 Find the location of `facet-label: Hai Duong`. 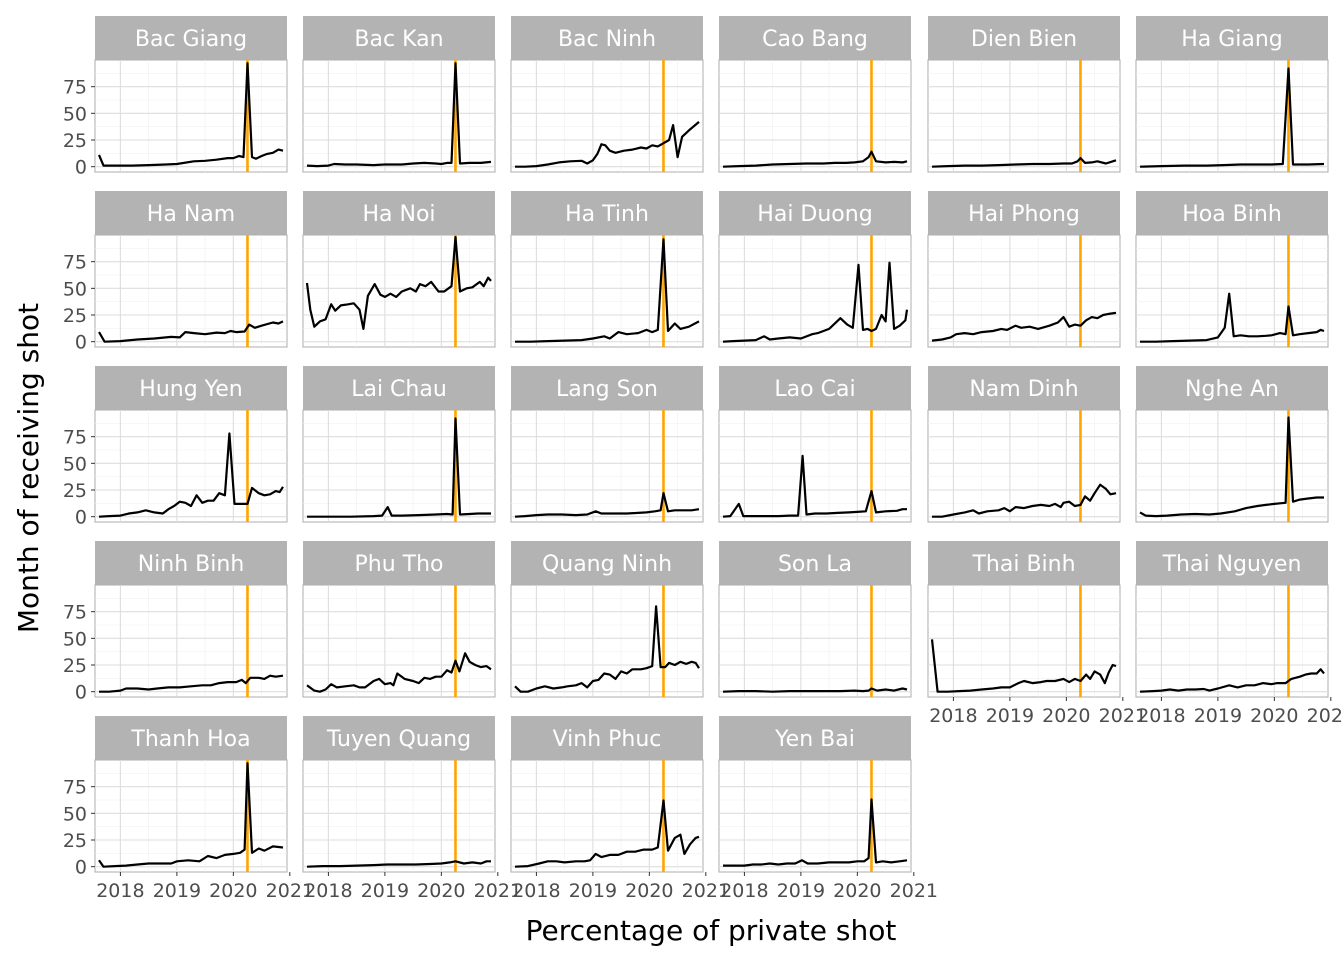

facet-label: Hai Duong is located at coordinates (814, 214).